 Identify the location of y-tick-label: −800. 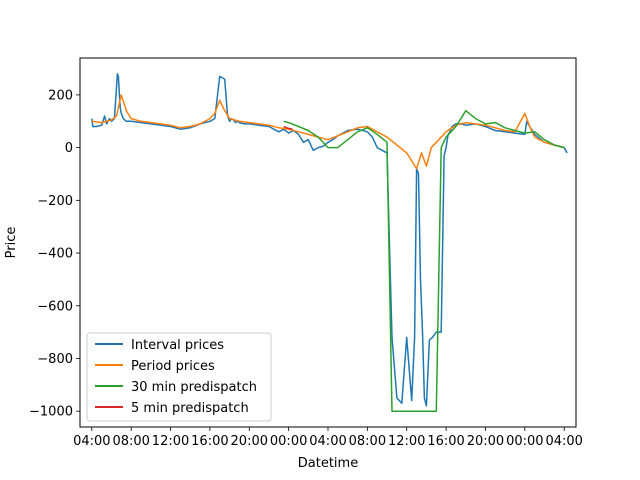
(55, 359).